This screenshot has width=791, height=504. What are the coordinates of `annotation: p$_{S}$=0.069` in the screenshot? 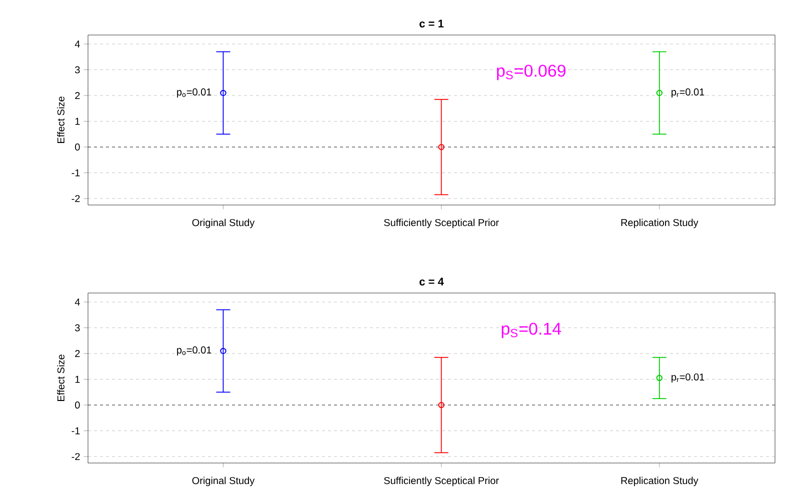 It's located at (531, 72).